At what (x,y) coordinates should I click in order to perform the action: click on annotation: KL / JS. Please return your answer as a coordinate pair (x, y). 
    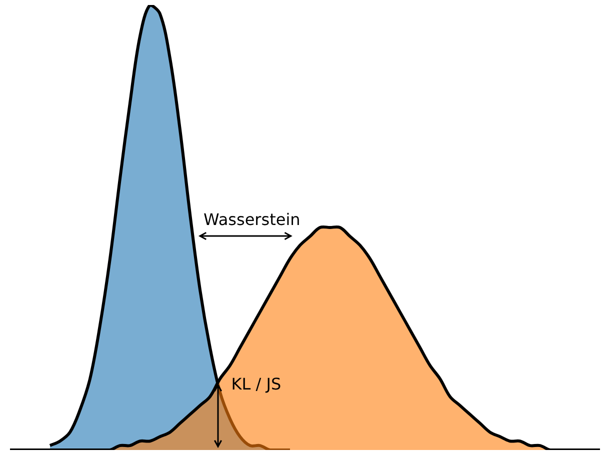
    Looking at the image, I should click on (256, 384).